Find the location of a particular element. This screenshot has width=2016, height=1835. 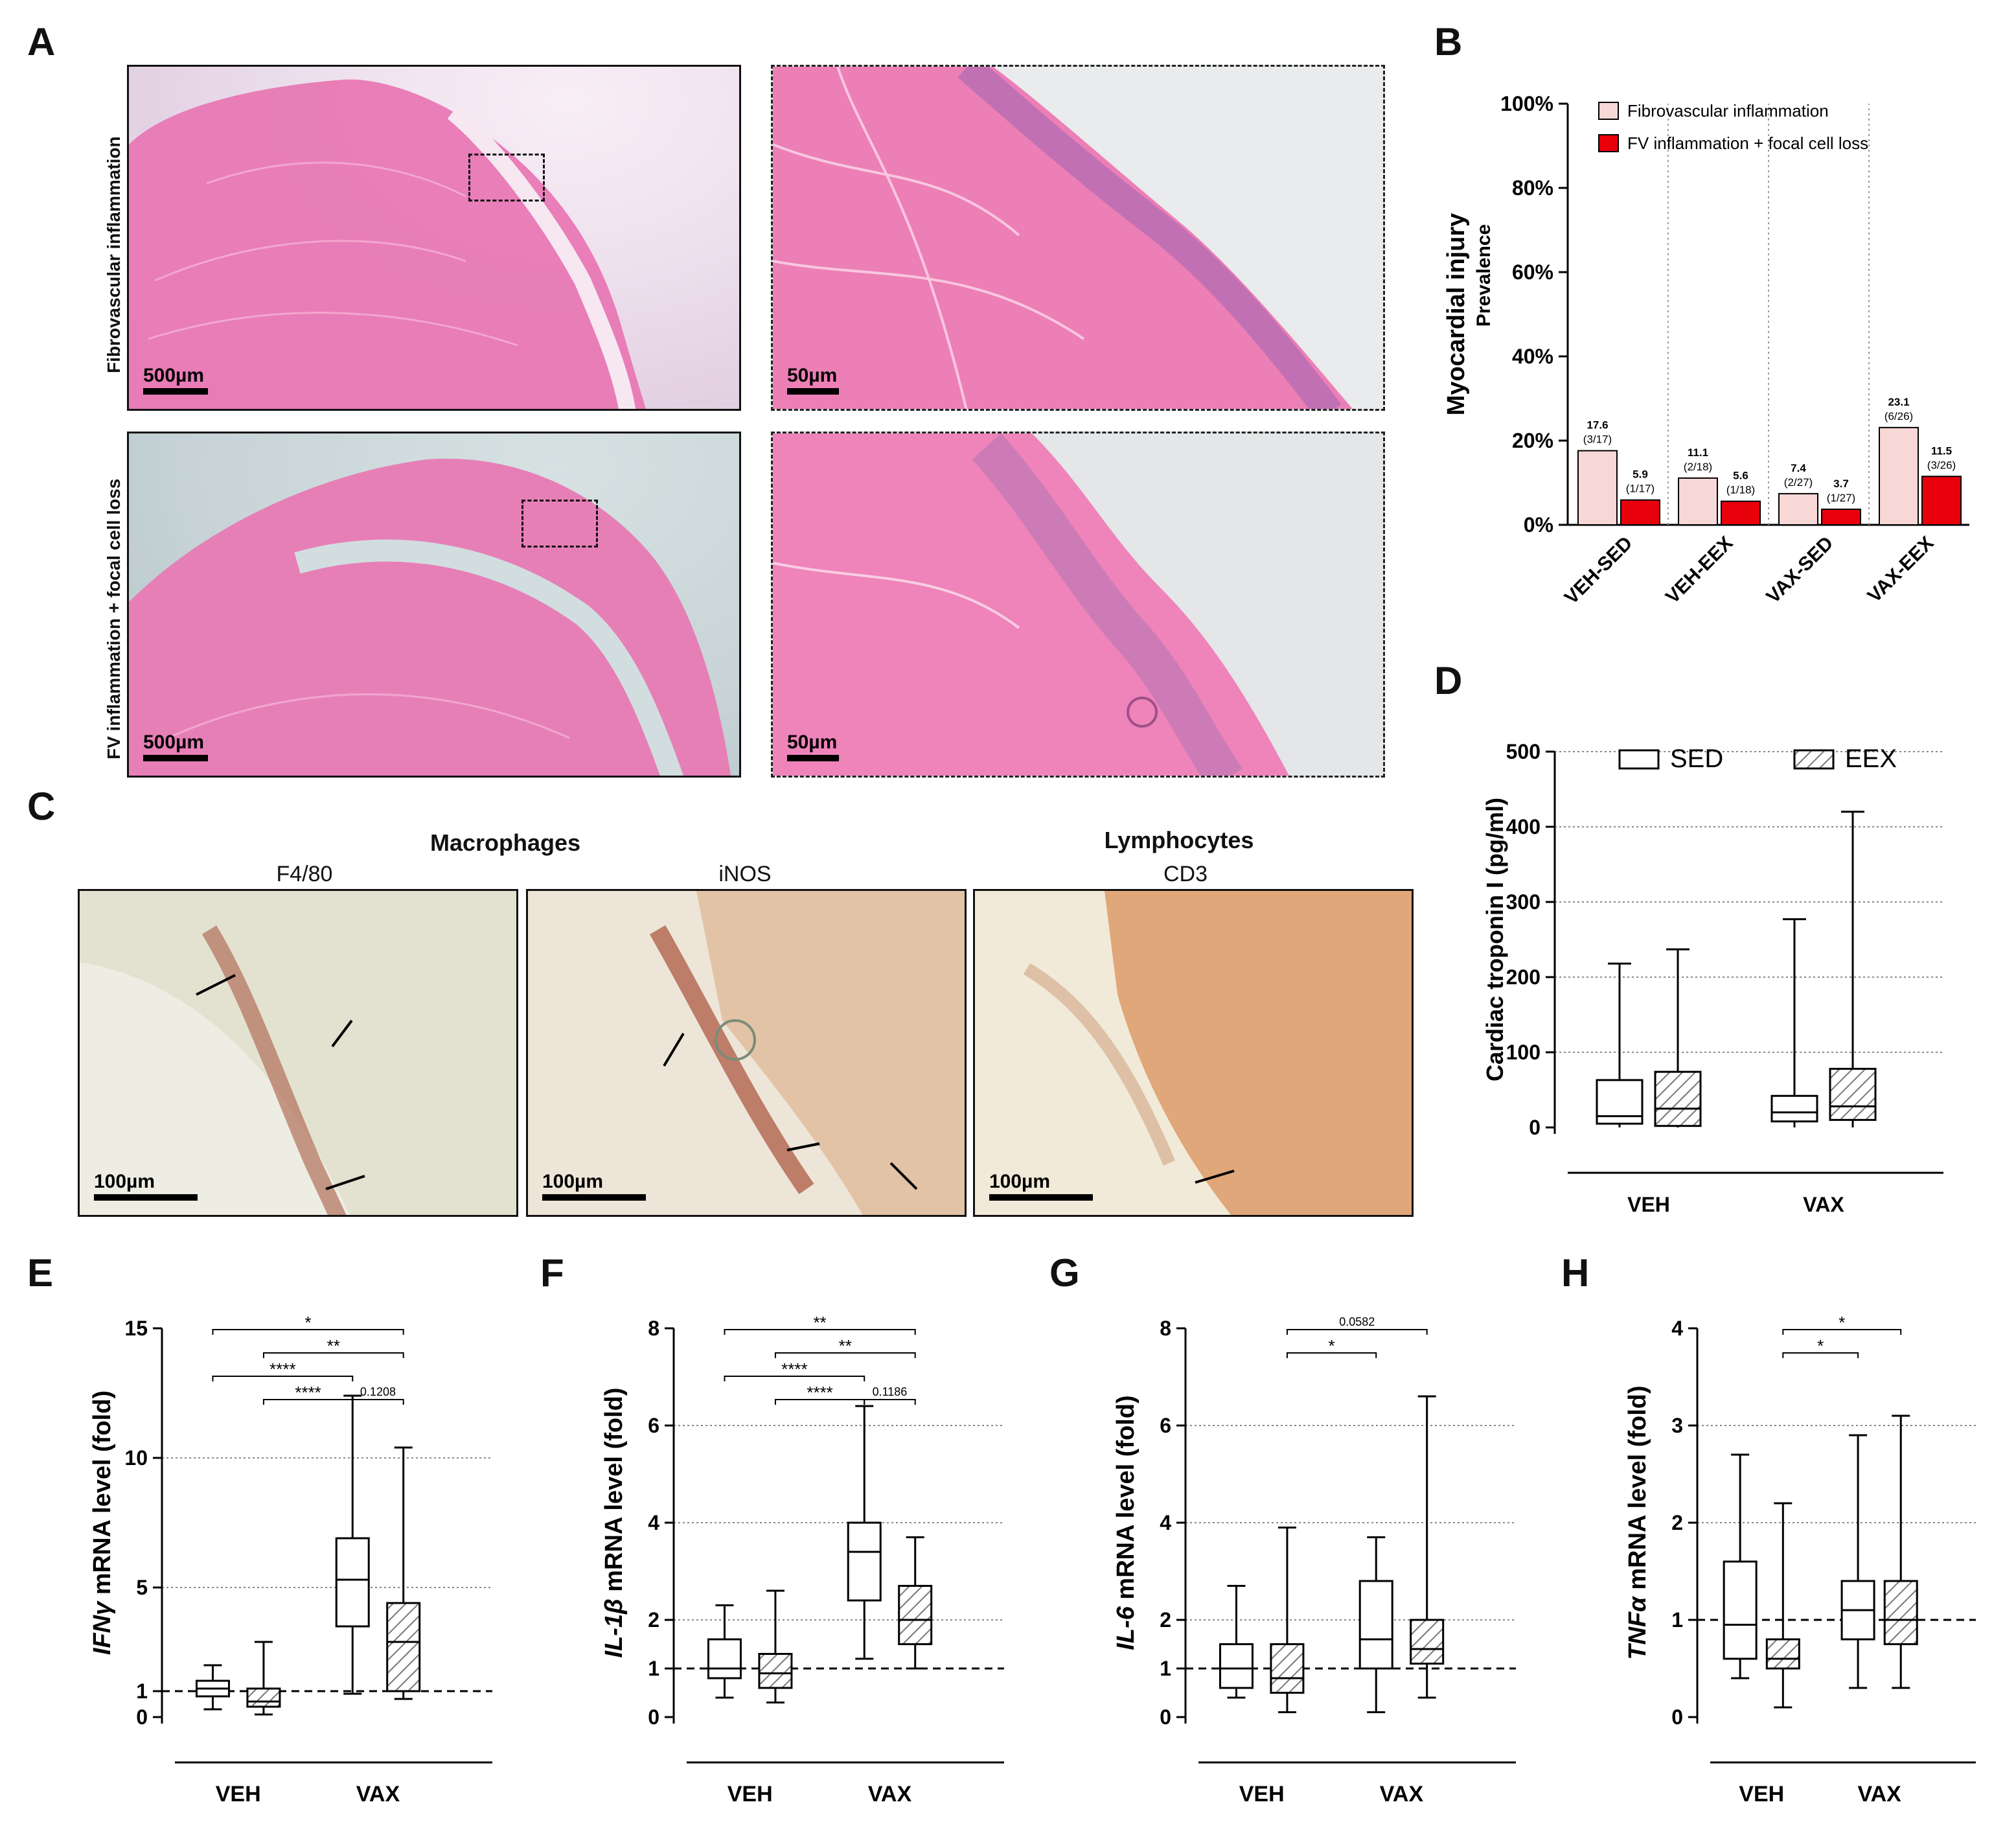

scale-bar-500-2: 500µm is located at coordinates (175, 746).